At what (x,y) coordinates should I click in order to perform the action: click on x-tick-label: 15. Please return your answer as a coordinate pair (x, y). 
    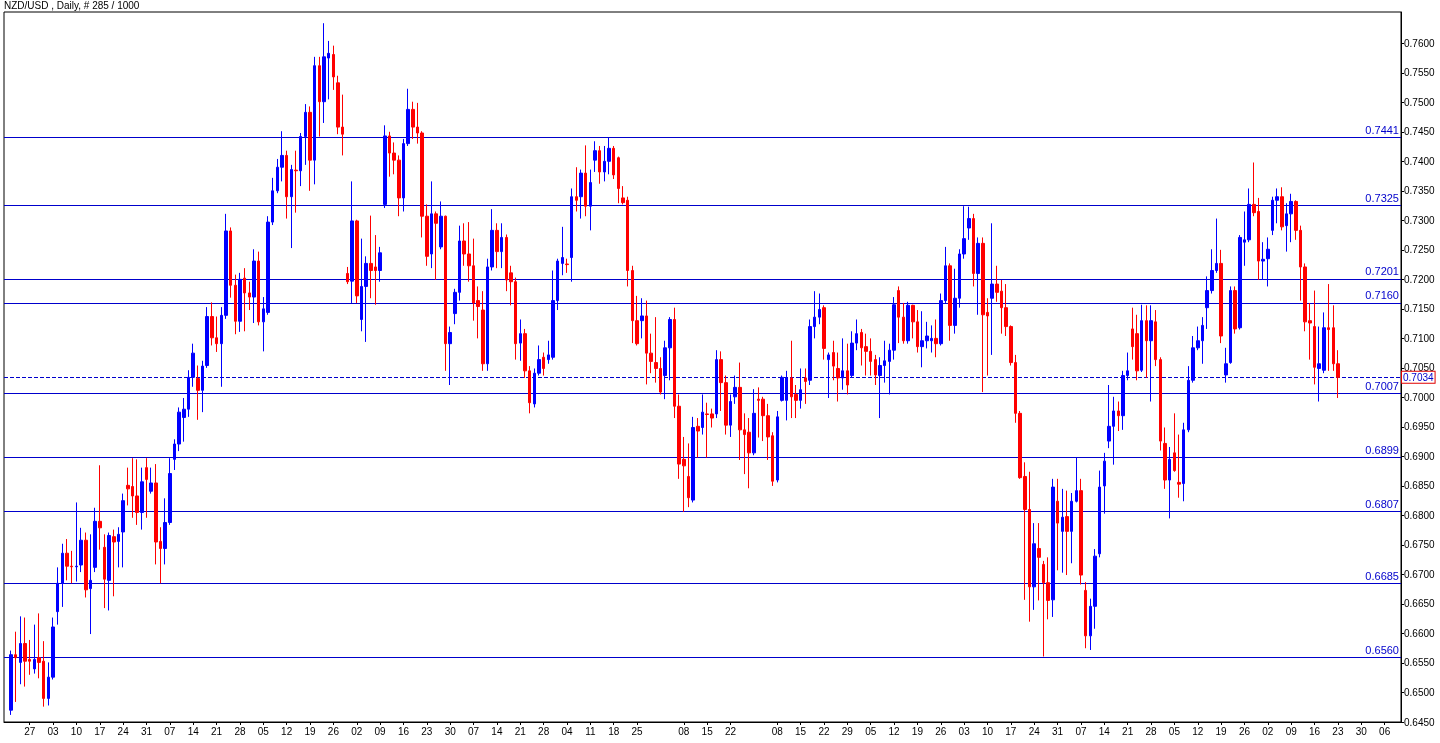
    Looking at the image, I should click on (801, 731).